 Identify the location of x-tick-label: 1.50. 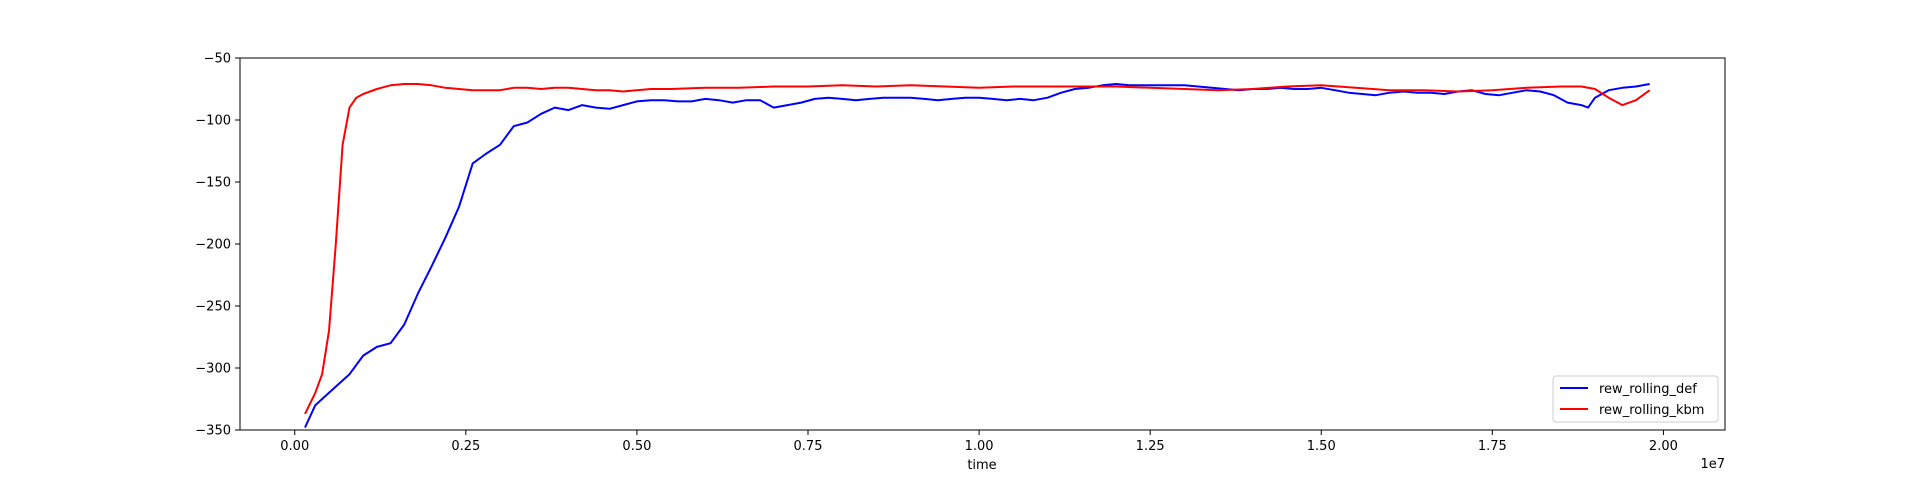
(1321, 446).